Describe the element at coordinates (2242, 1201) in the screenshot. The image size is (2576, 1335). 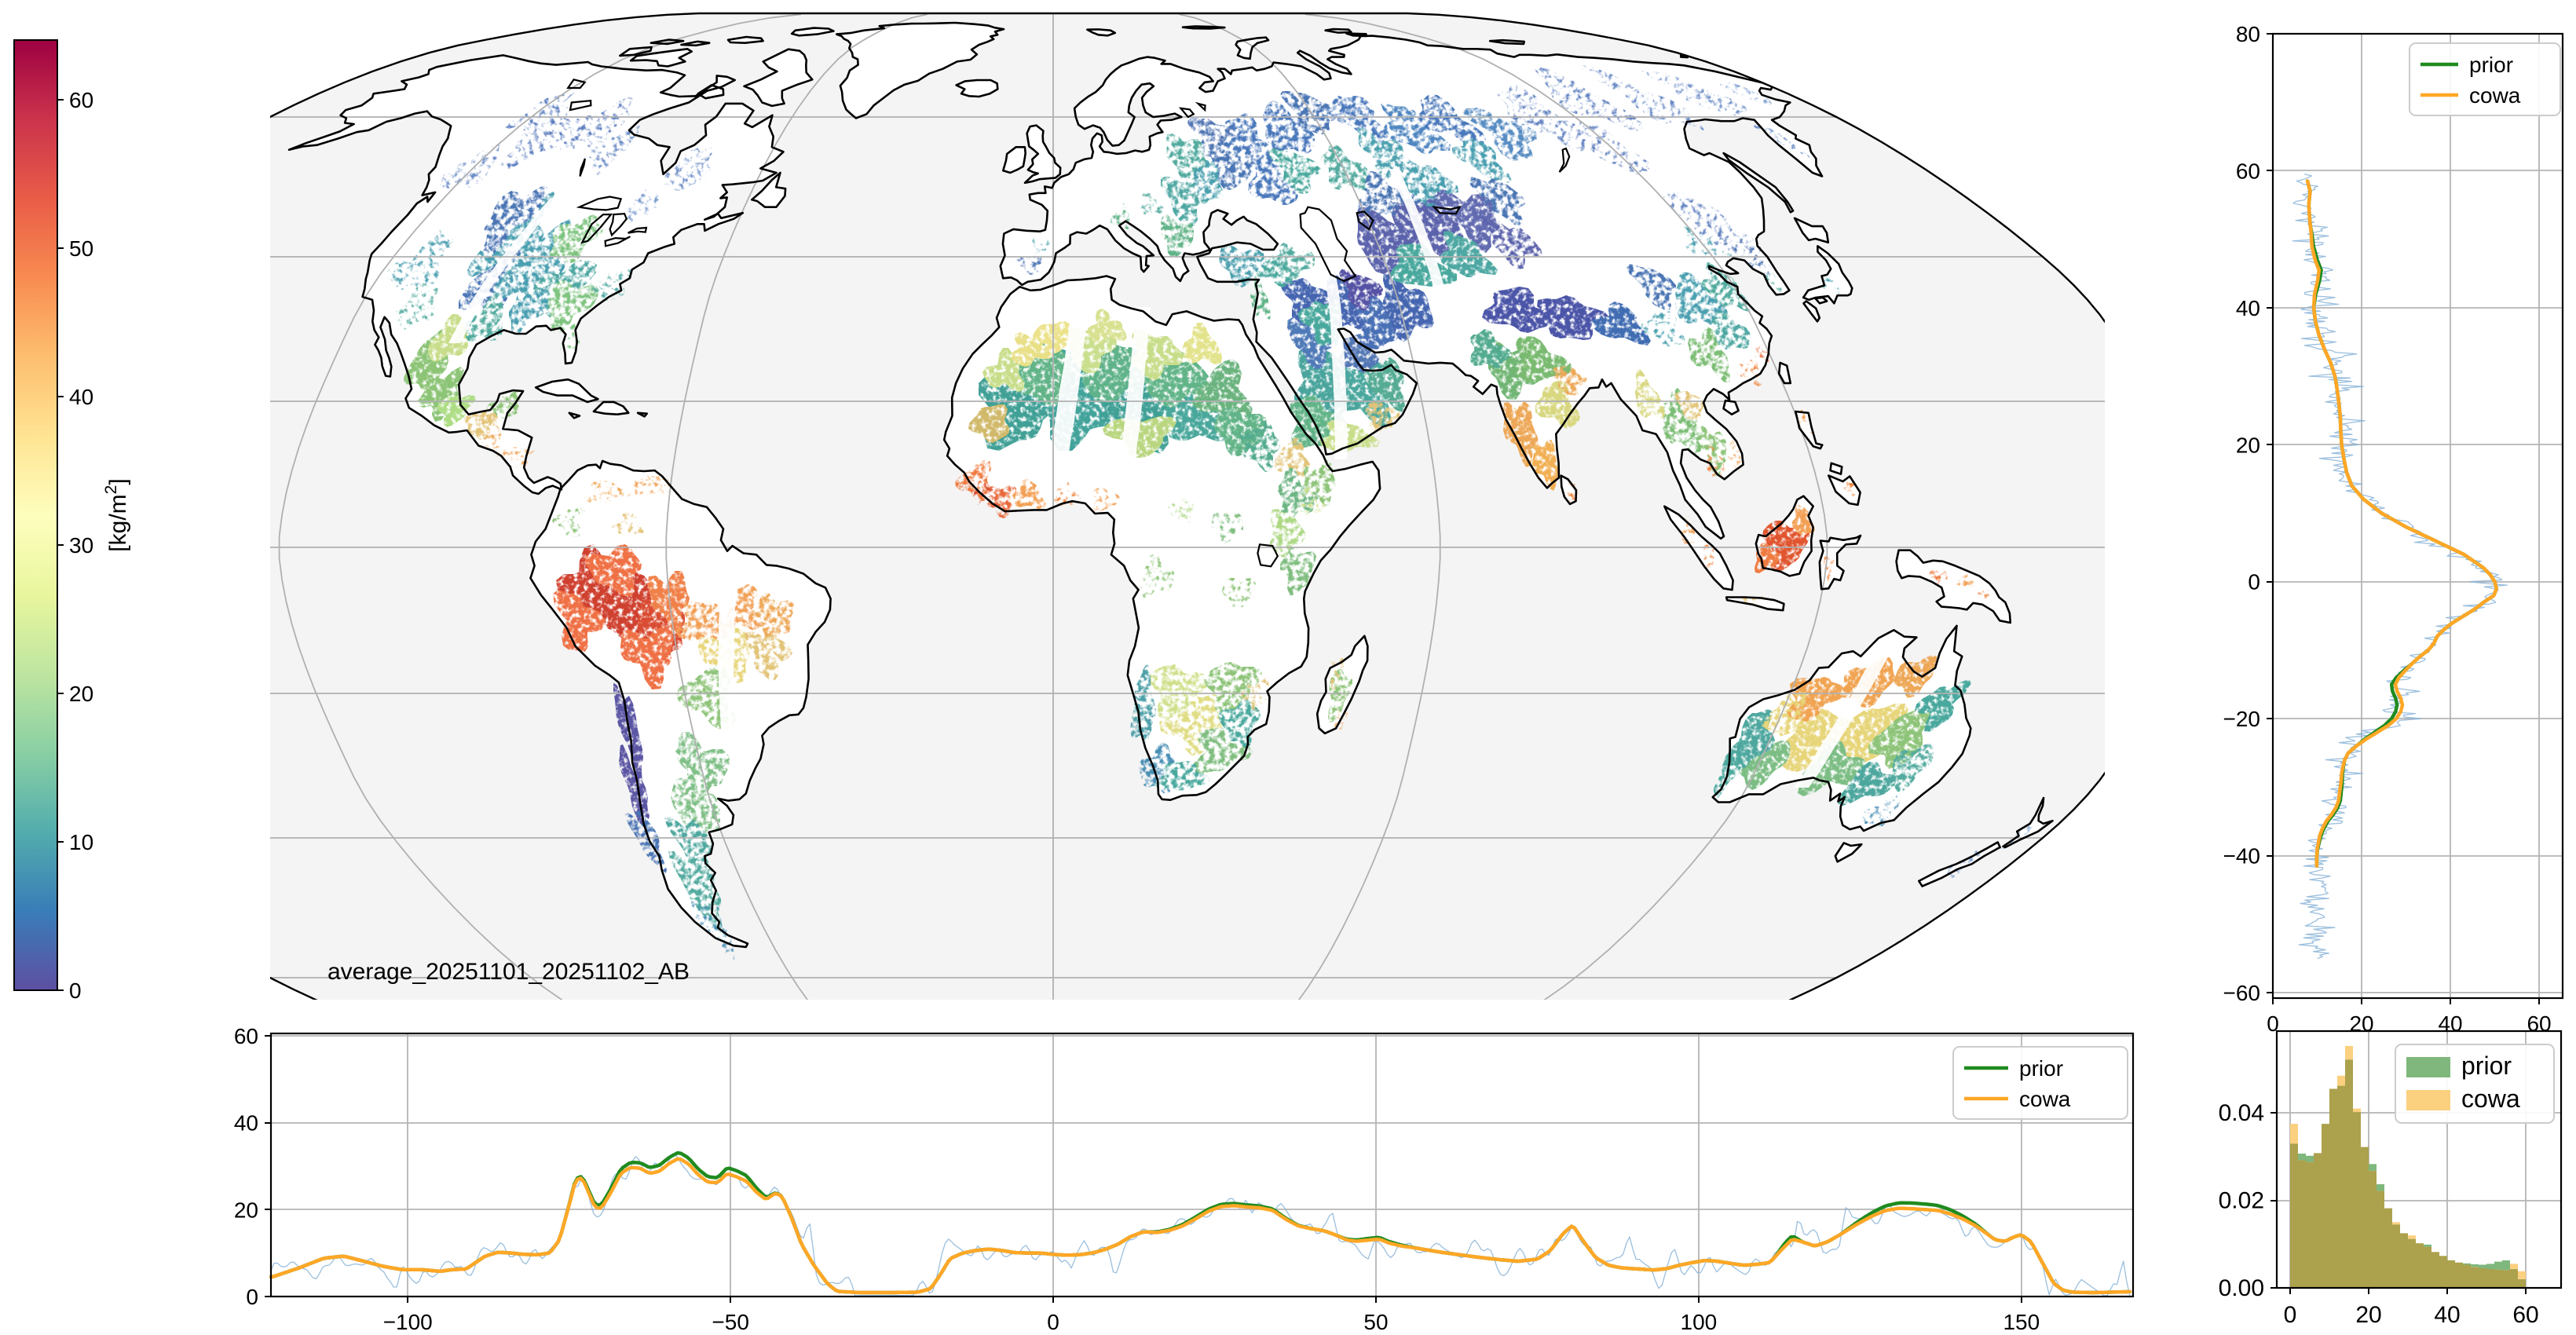
I see `svg-text: 0.02` at that location.